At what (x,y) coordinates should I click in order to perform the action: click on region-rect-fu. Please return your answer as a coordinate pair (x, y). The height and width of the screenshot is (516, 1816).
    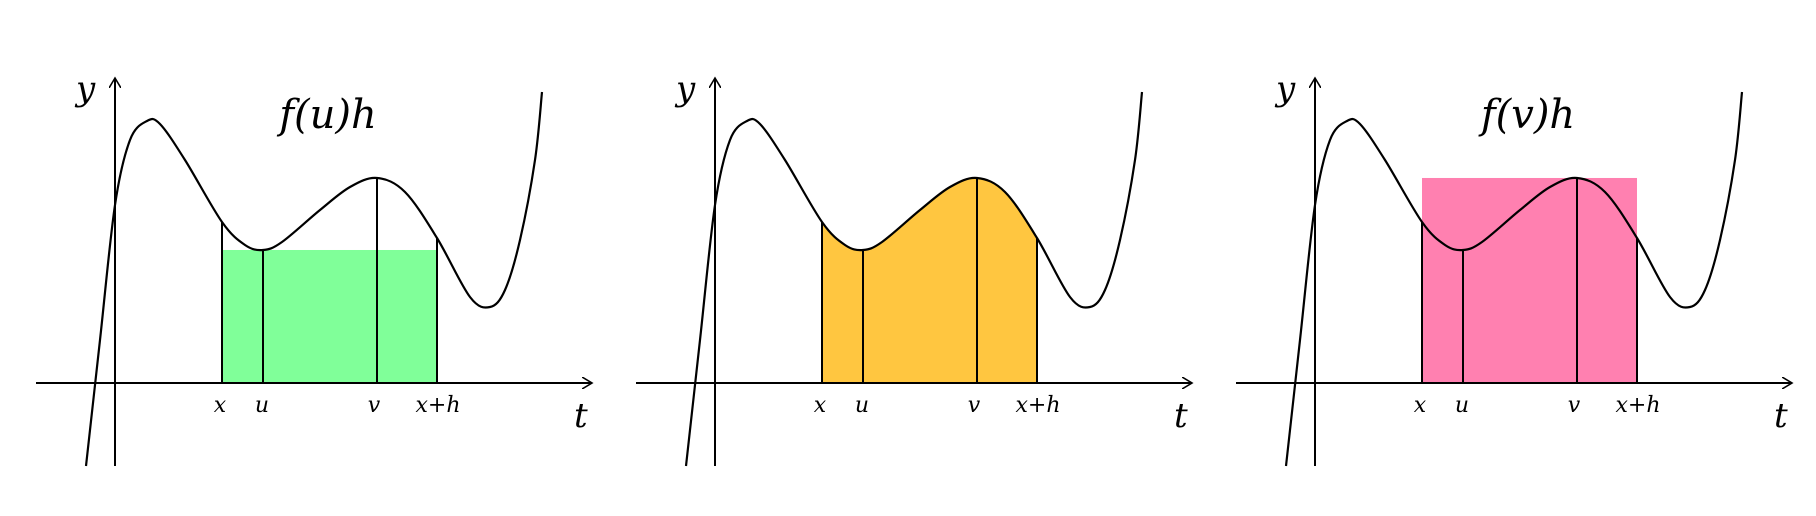
    Looking at the image, I should click on (329, 316).